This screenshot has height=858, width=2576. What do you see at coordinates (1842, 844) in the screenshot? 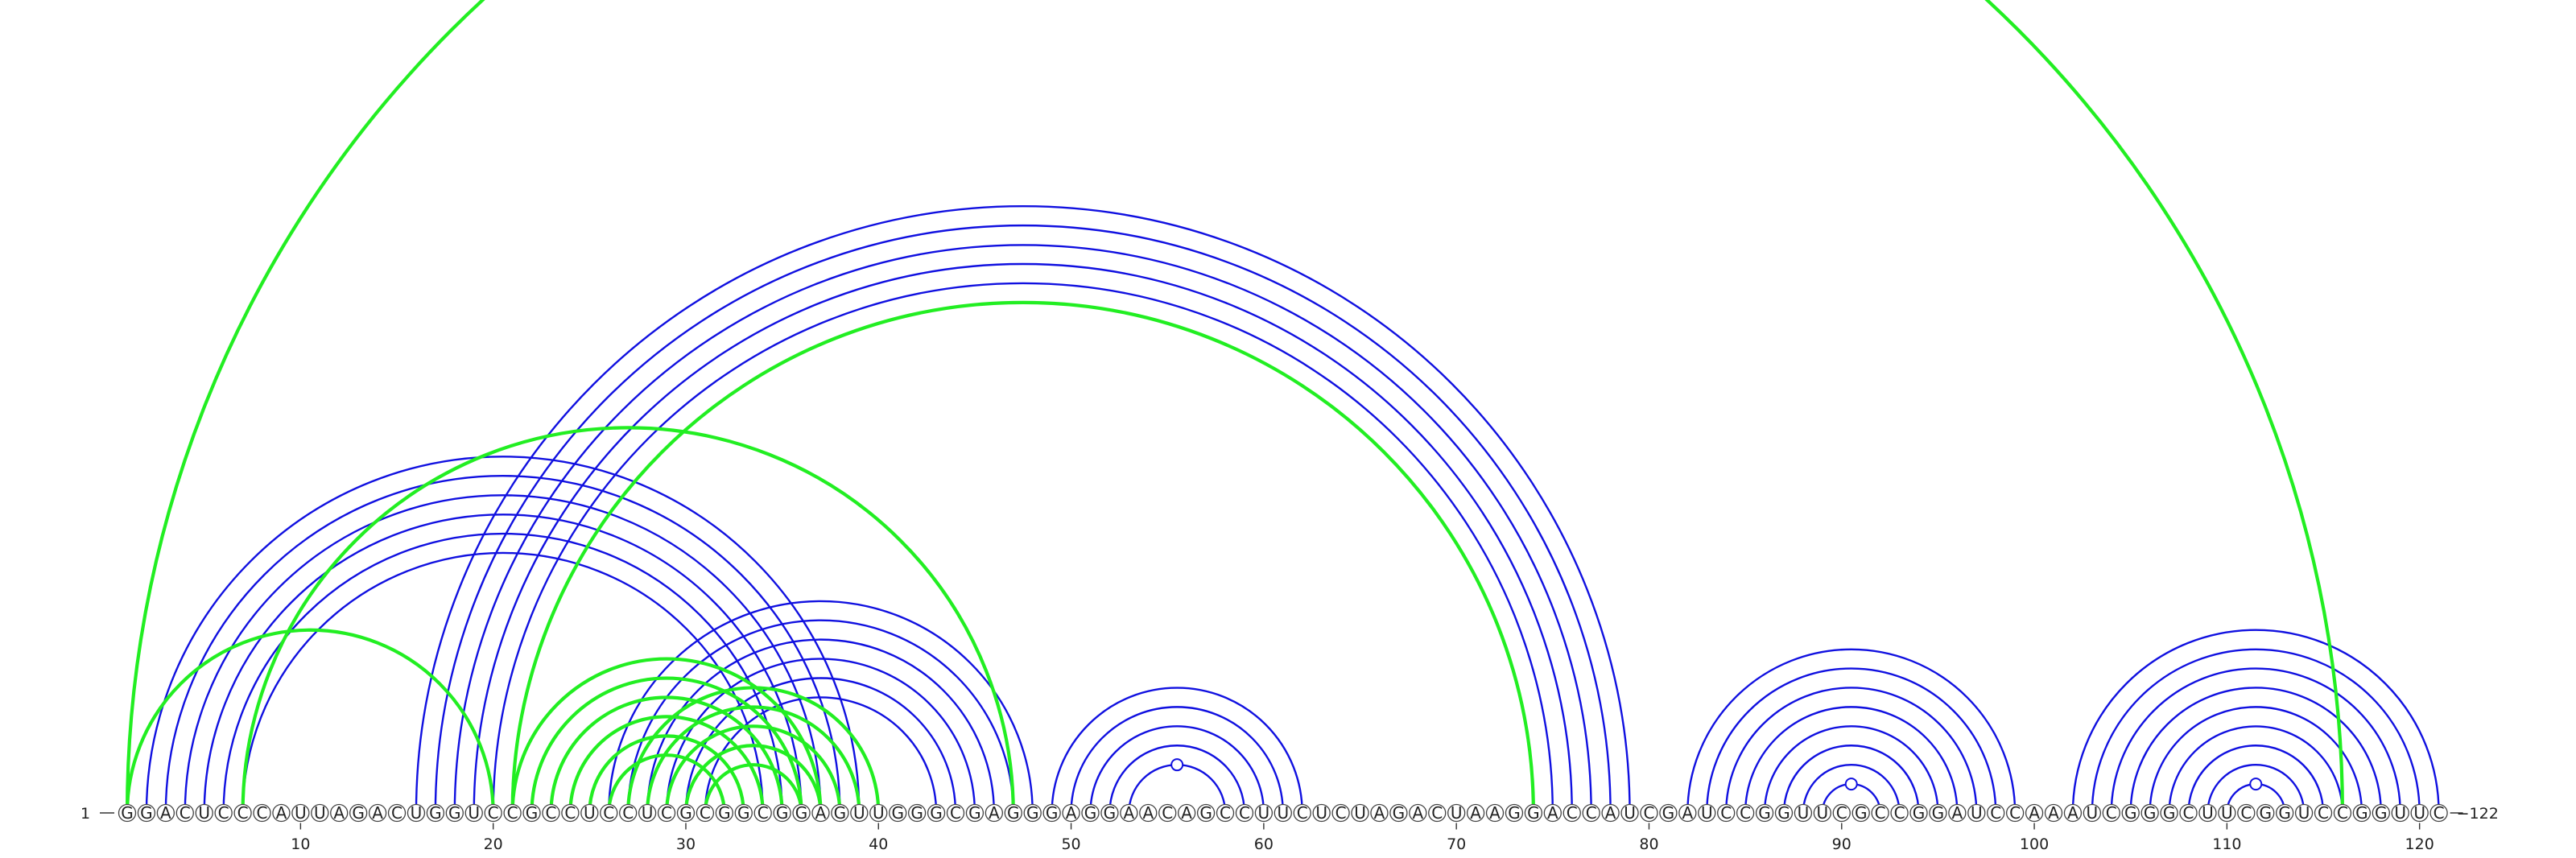
I see `tick-label: 90` at bounding box center [1842, 844].